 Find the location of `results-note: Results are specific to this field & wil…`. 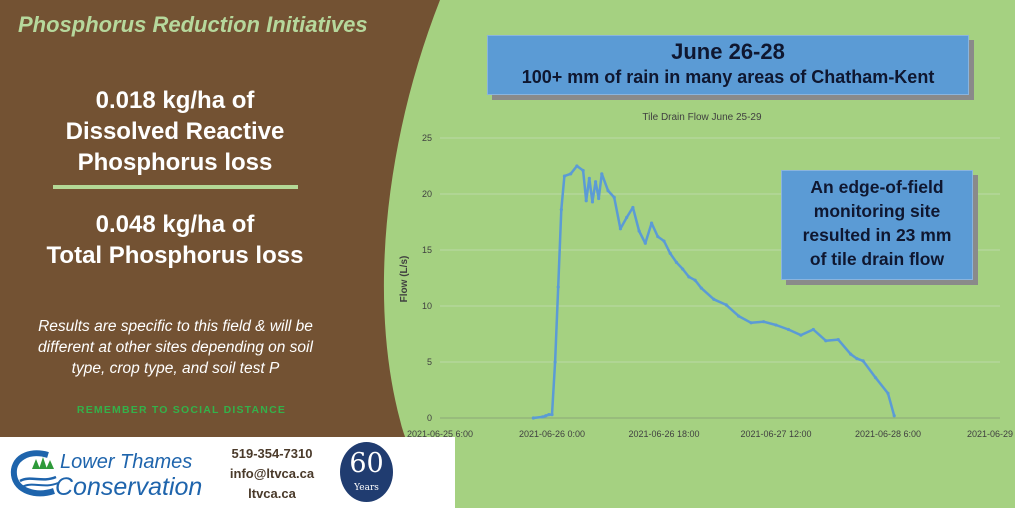

results-note: Results are specific to this field & wil… is located at coordinates (175, 347).